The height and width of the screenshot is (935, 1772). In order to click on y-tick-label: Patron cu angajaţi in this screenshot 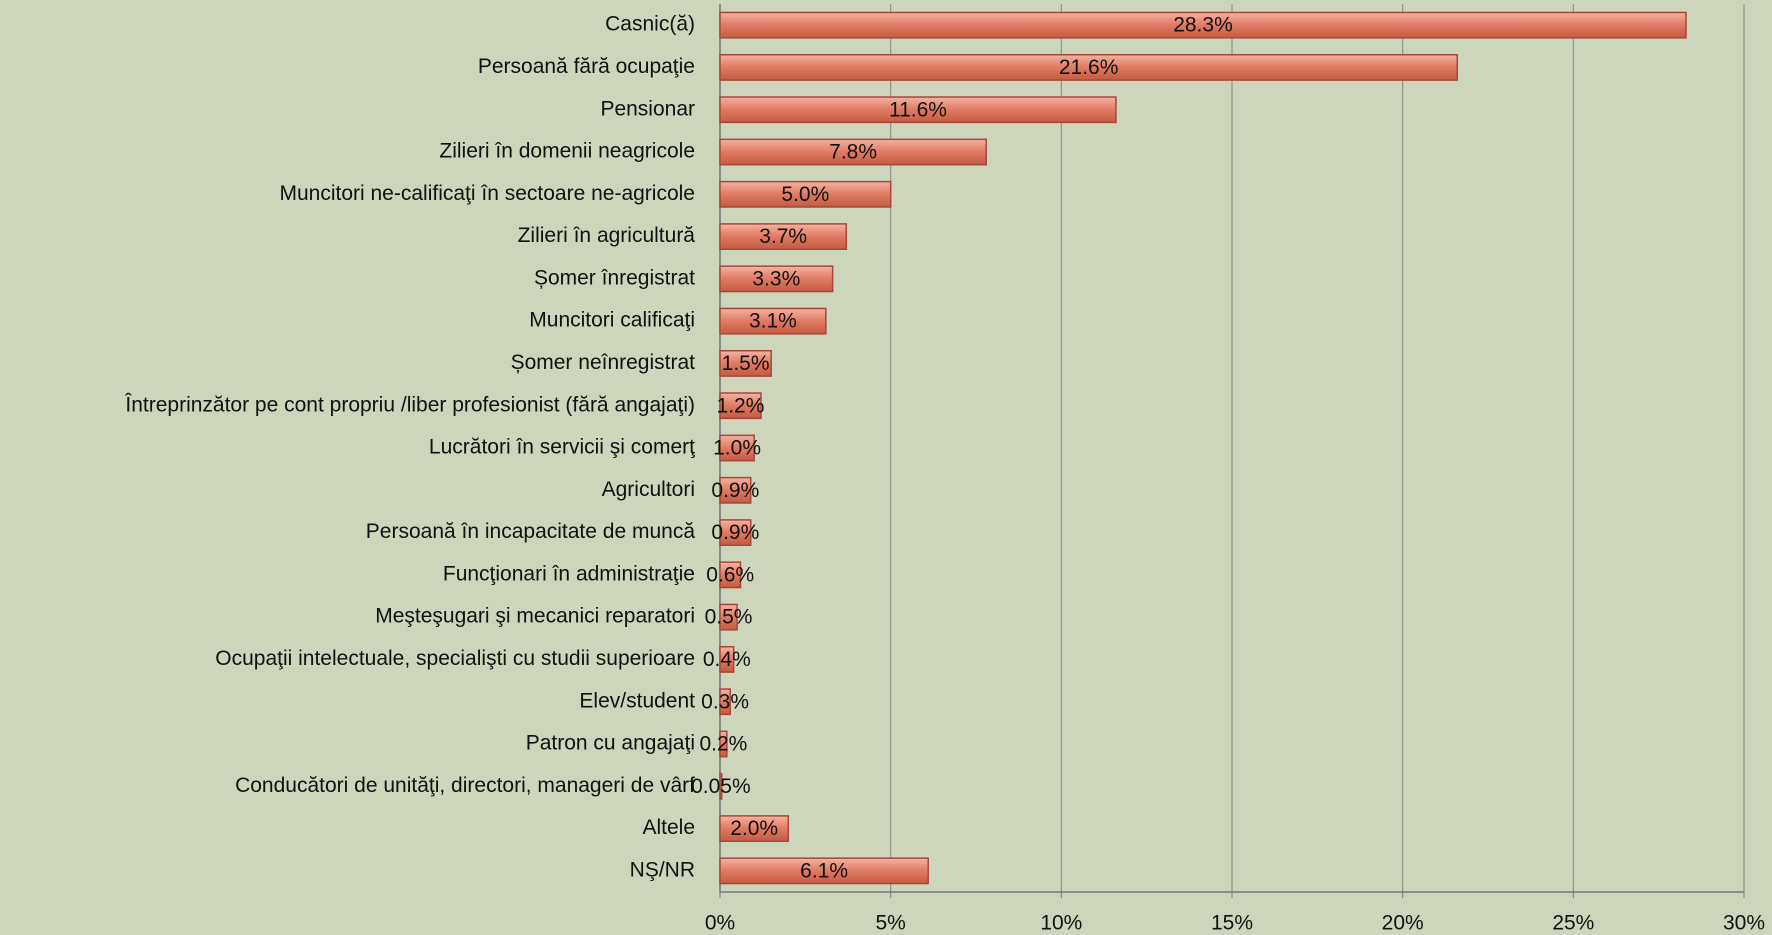, I will do `click(610, 743)`.